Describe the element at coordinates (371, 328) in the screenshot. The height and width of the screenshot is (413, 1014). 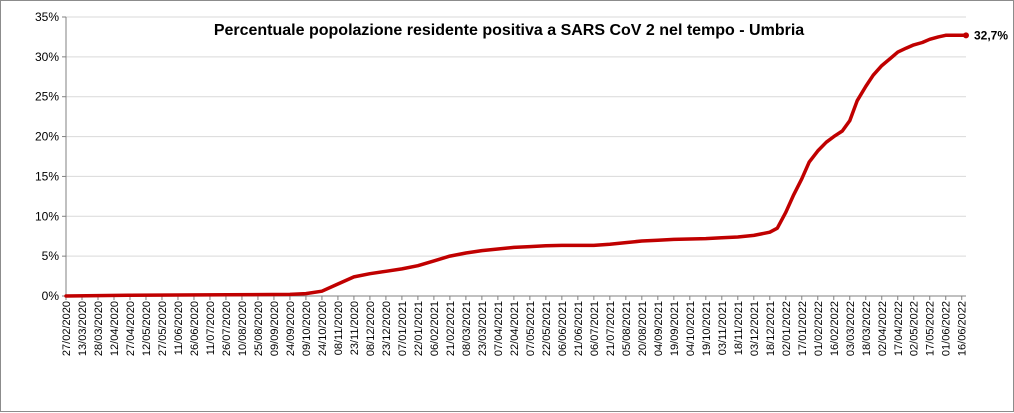
I see `x-tick-label: 08/12/2020` at that location.